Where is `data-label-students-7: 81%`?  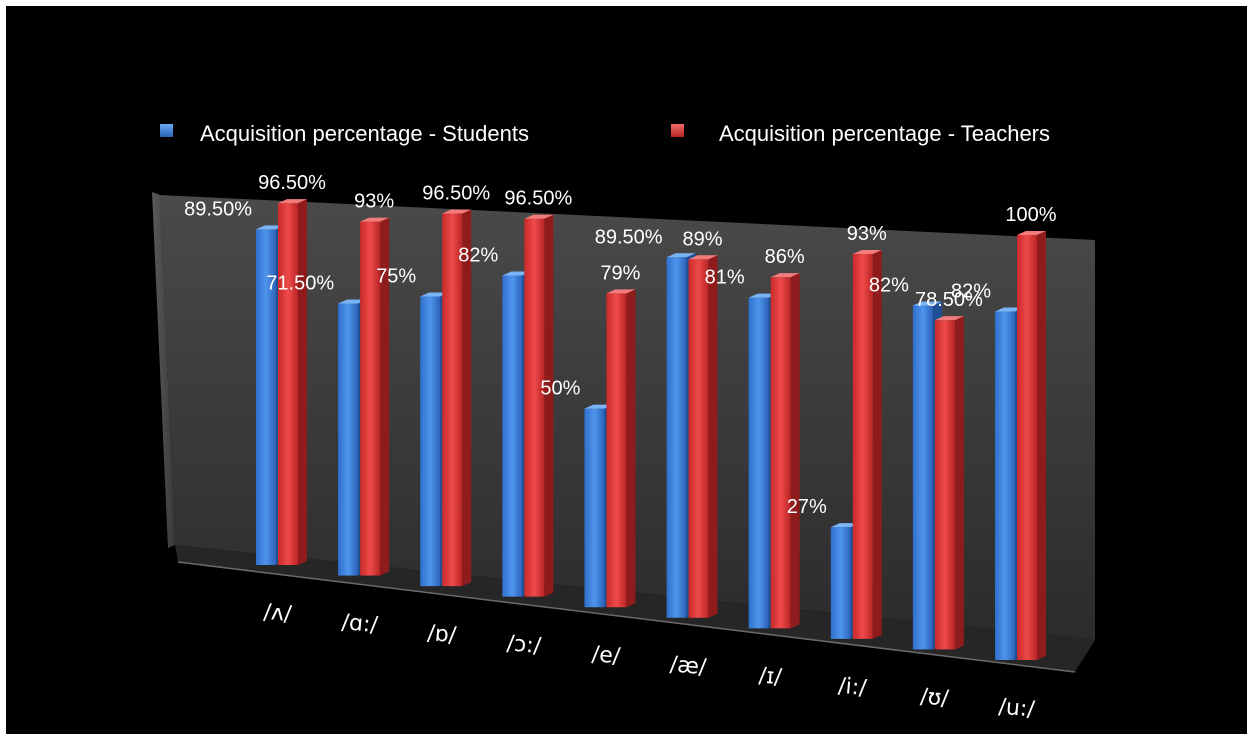 data-label-students-7: 81% is located at coordinates (725, 278).